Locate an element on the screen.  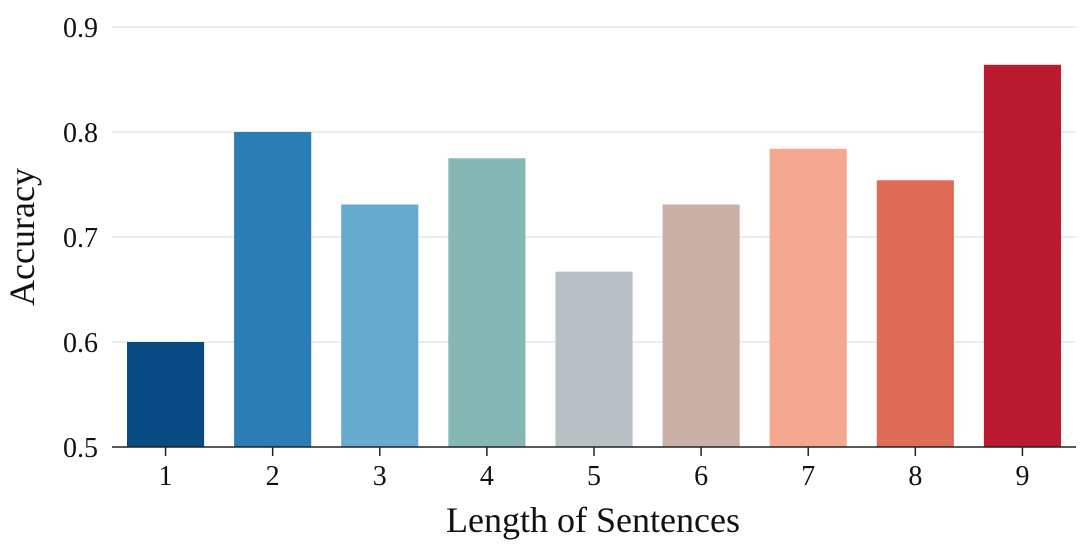
y-axis-ticks: 0.5 0.6 0.7 0.8 0.9 is located at coordinates (80, 238).